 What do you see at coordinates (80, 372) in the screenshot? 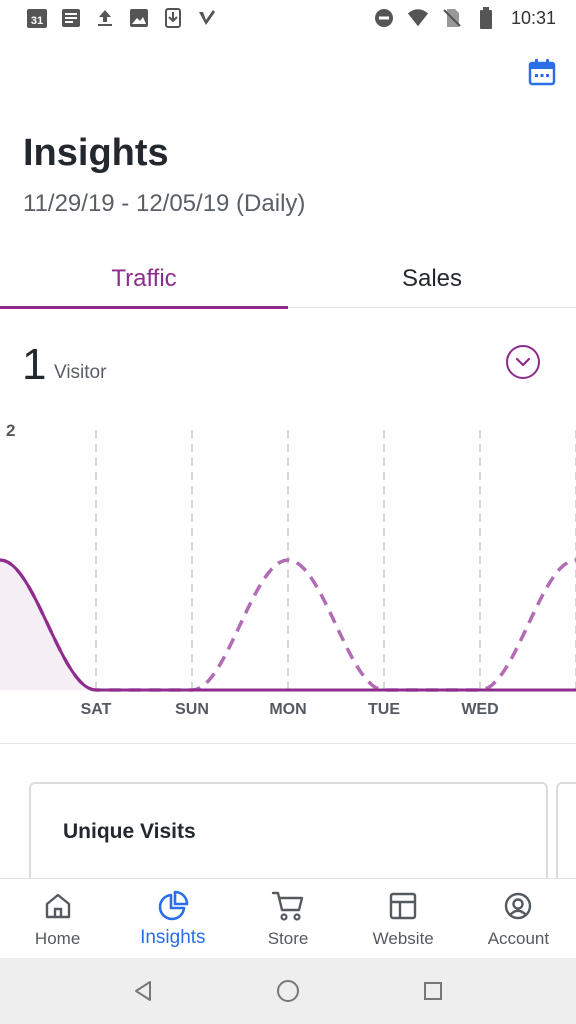
I see `metric-label: Visitor` at bounding box center [80, 372].